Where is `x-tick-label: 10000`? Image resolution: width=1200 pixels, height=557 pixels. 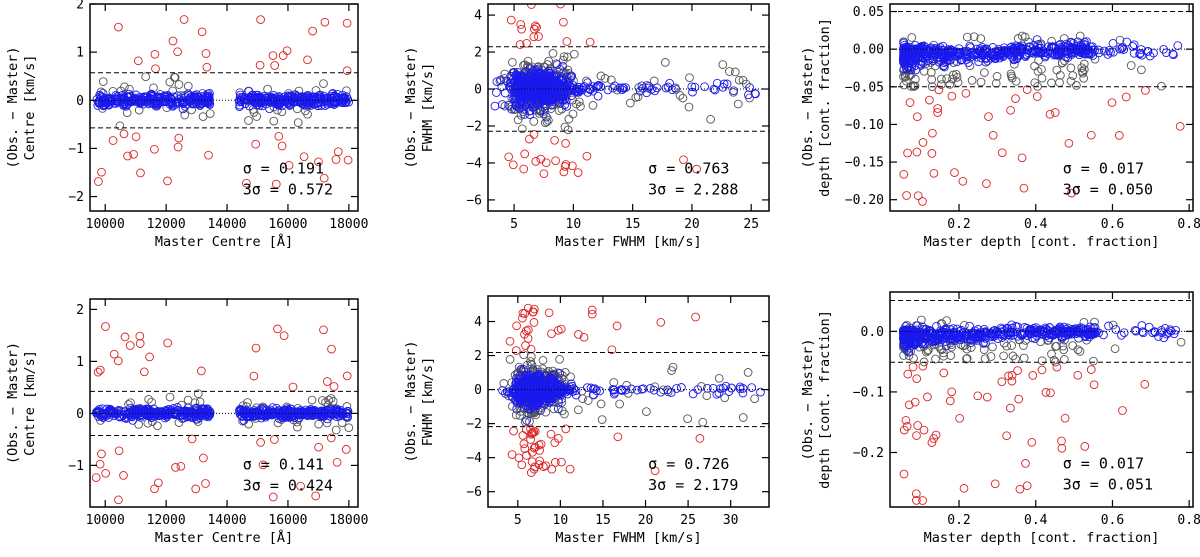
x-tick-label: 10000 is located at coordinates (105, 520).